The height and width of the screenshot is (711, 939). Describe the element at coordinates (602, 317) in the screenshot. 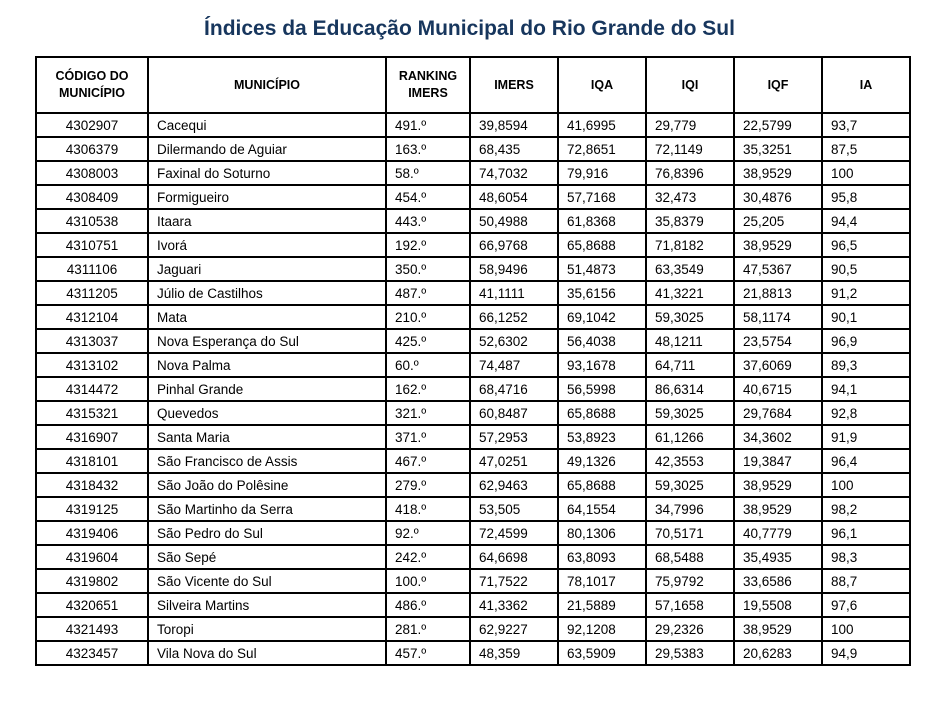

I see `iqa-value: 69,1042` at that location.